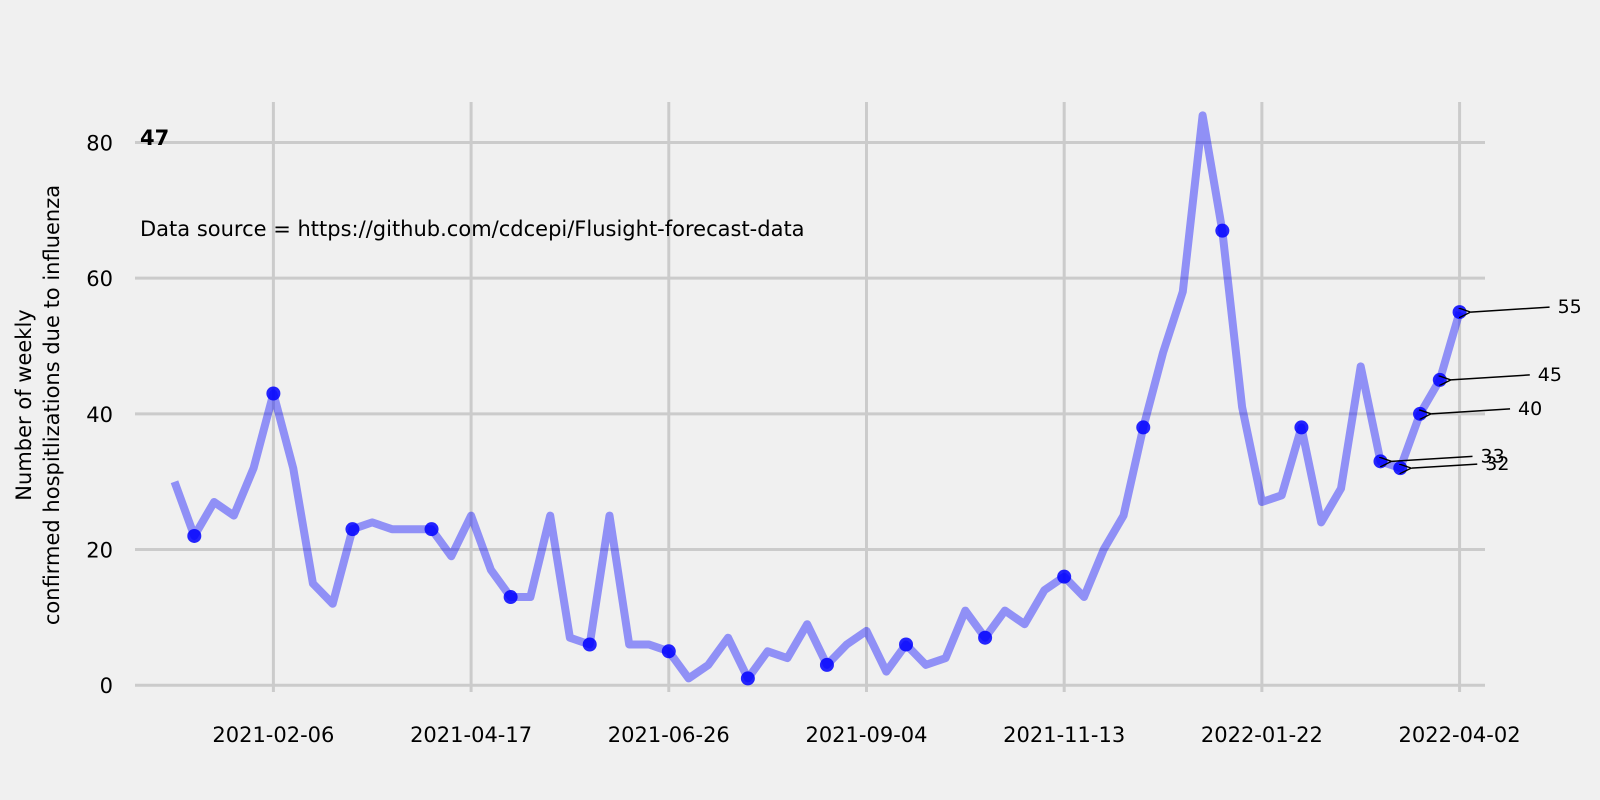 Image resolution: width=1600 pixels, height=800 pixels. Describe the element at coordinates (471, 735) in the screenshot. I see `x-tick-label: 2021-04-17` at that location.